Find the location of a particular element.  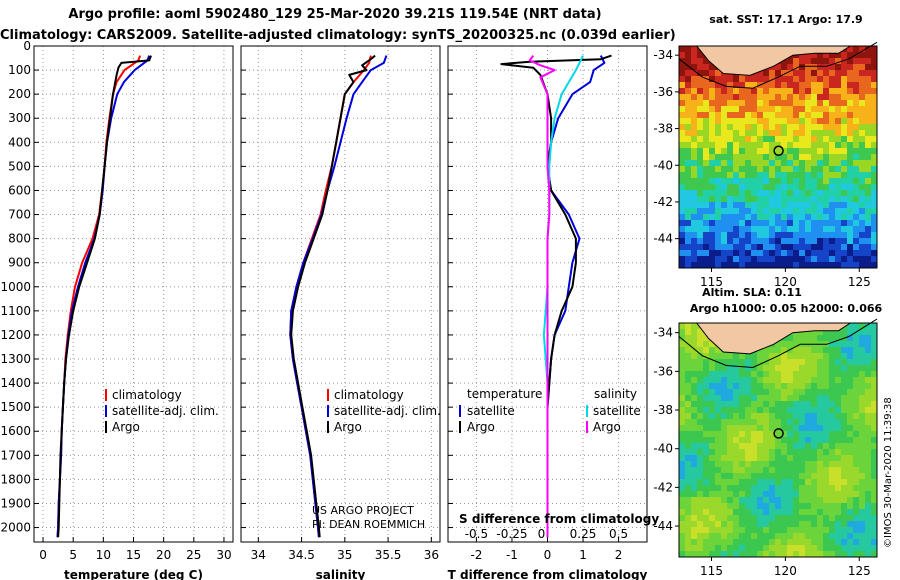

diff-legend-sal-heading: salinity is located at coordinates (615, 394).